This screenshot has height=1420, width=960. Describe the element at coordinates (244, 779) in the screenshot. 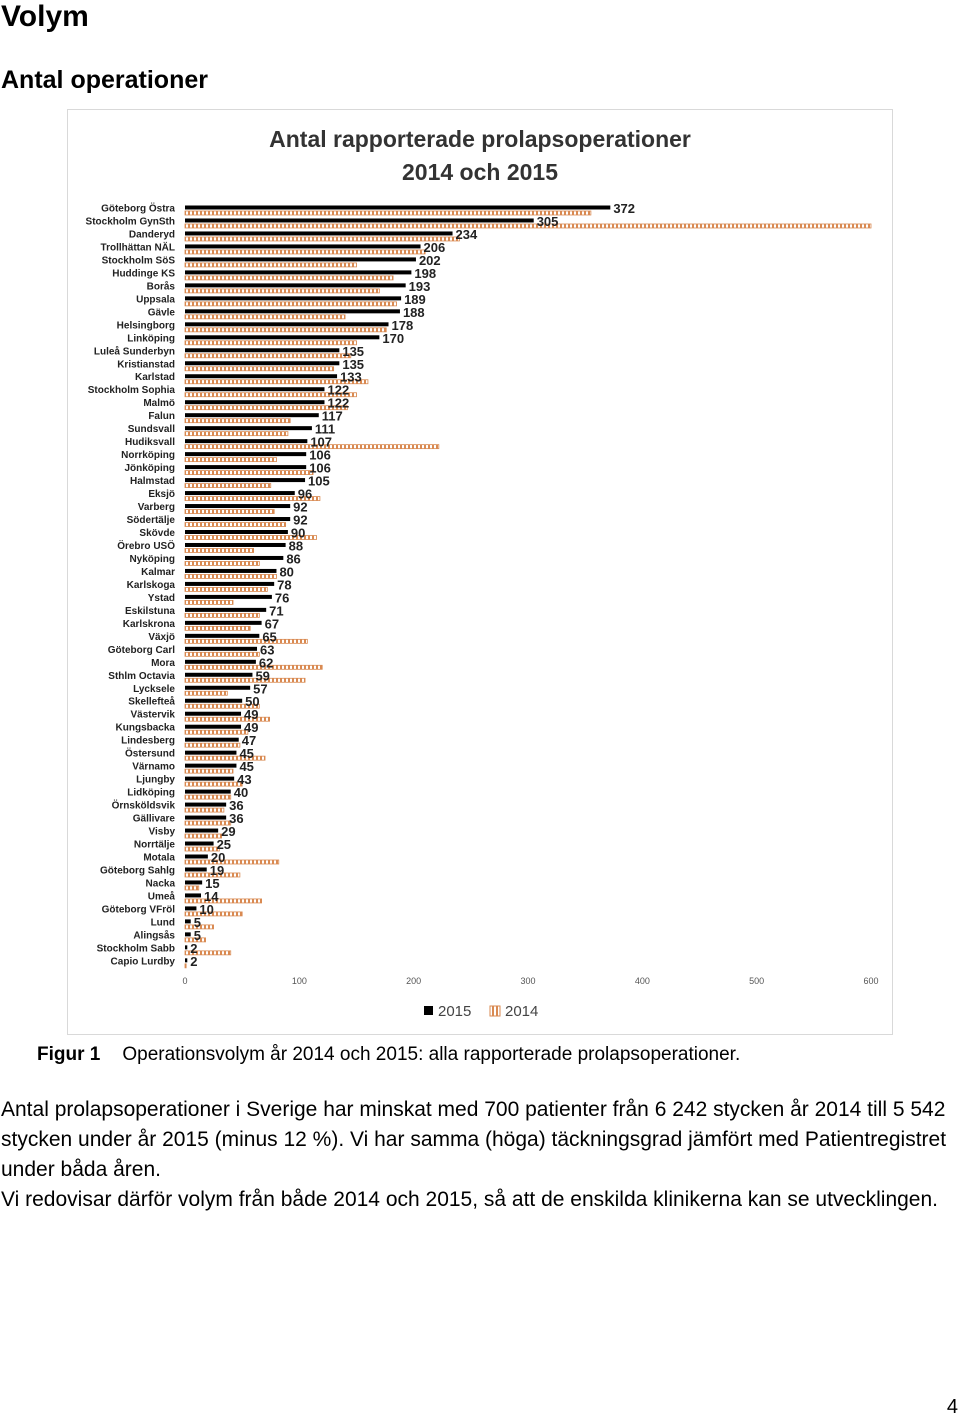

I see `data-label-2015: 43` at that location.